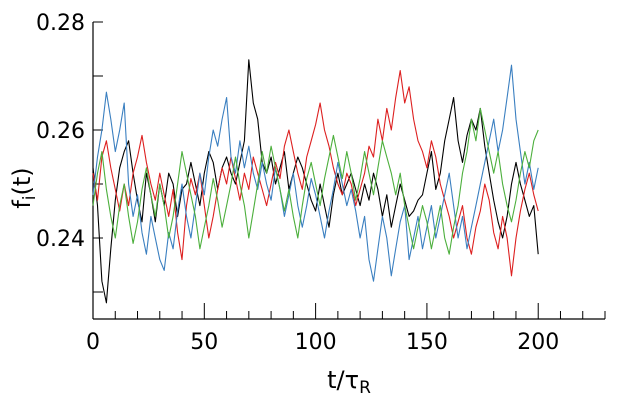  I want to click on x-axis-label: t/τR, so click(349, 382).